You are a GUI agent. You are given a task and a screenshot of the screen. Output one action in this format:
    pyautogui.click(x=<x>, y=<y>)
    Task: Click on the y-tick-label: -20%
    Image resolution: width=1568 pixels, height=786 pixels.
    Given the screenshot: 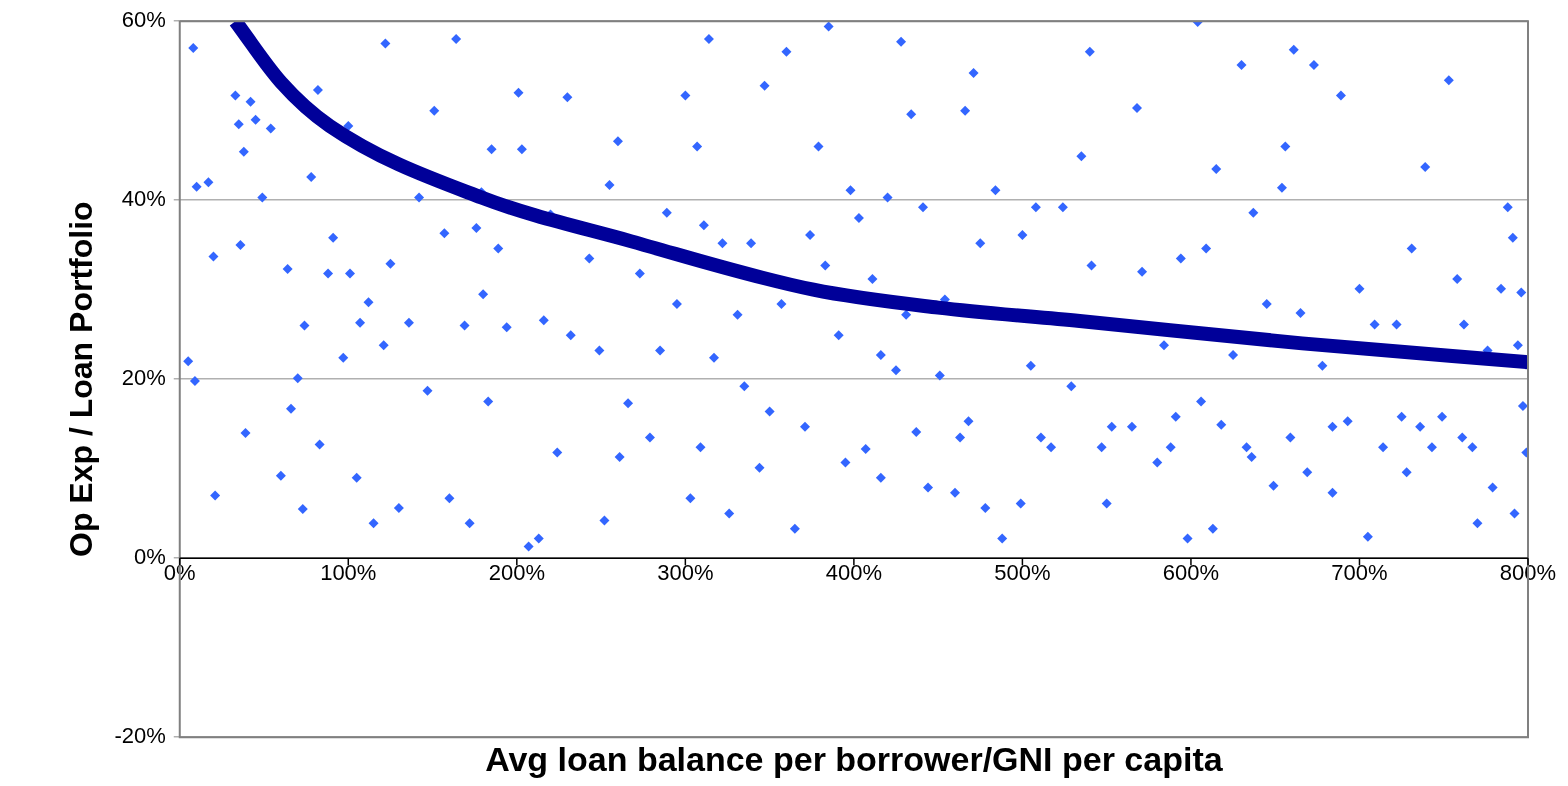 What is the action you would take?
    pyautogui.click(x=140, y=736)
    